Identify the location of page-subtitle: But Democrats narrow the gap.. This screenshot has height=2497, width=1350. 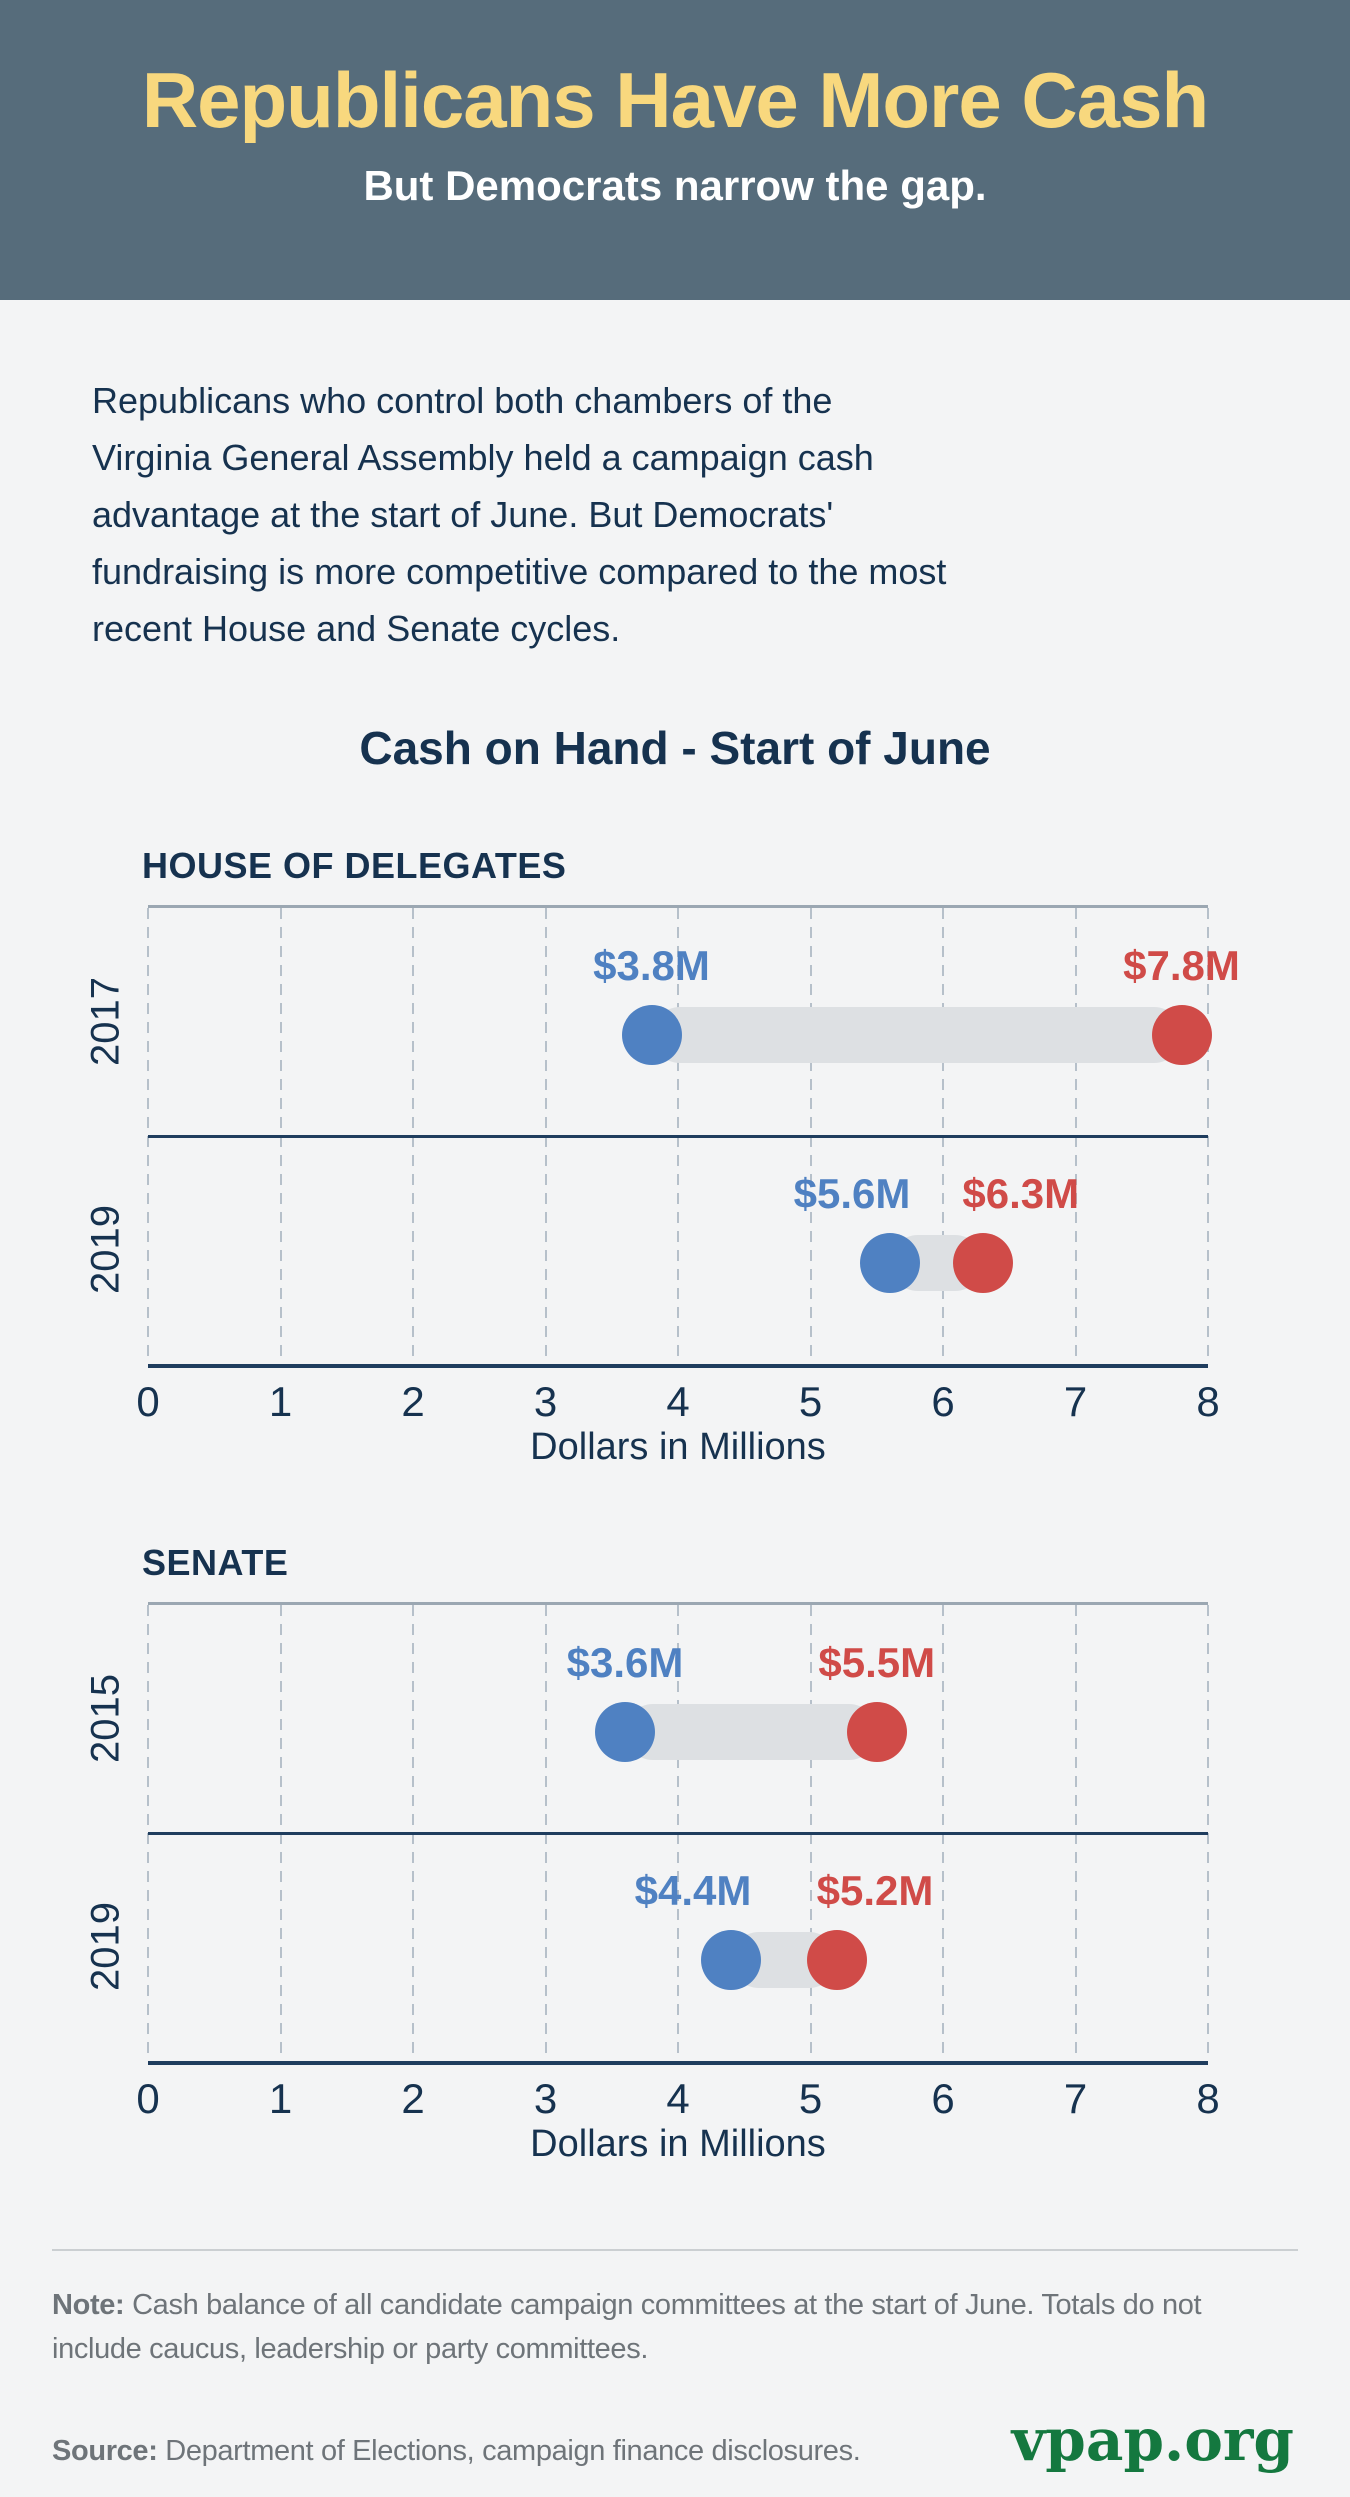
(675, 185).